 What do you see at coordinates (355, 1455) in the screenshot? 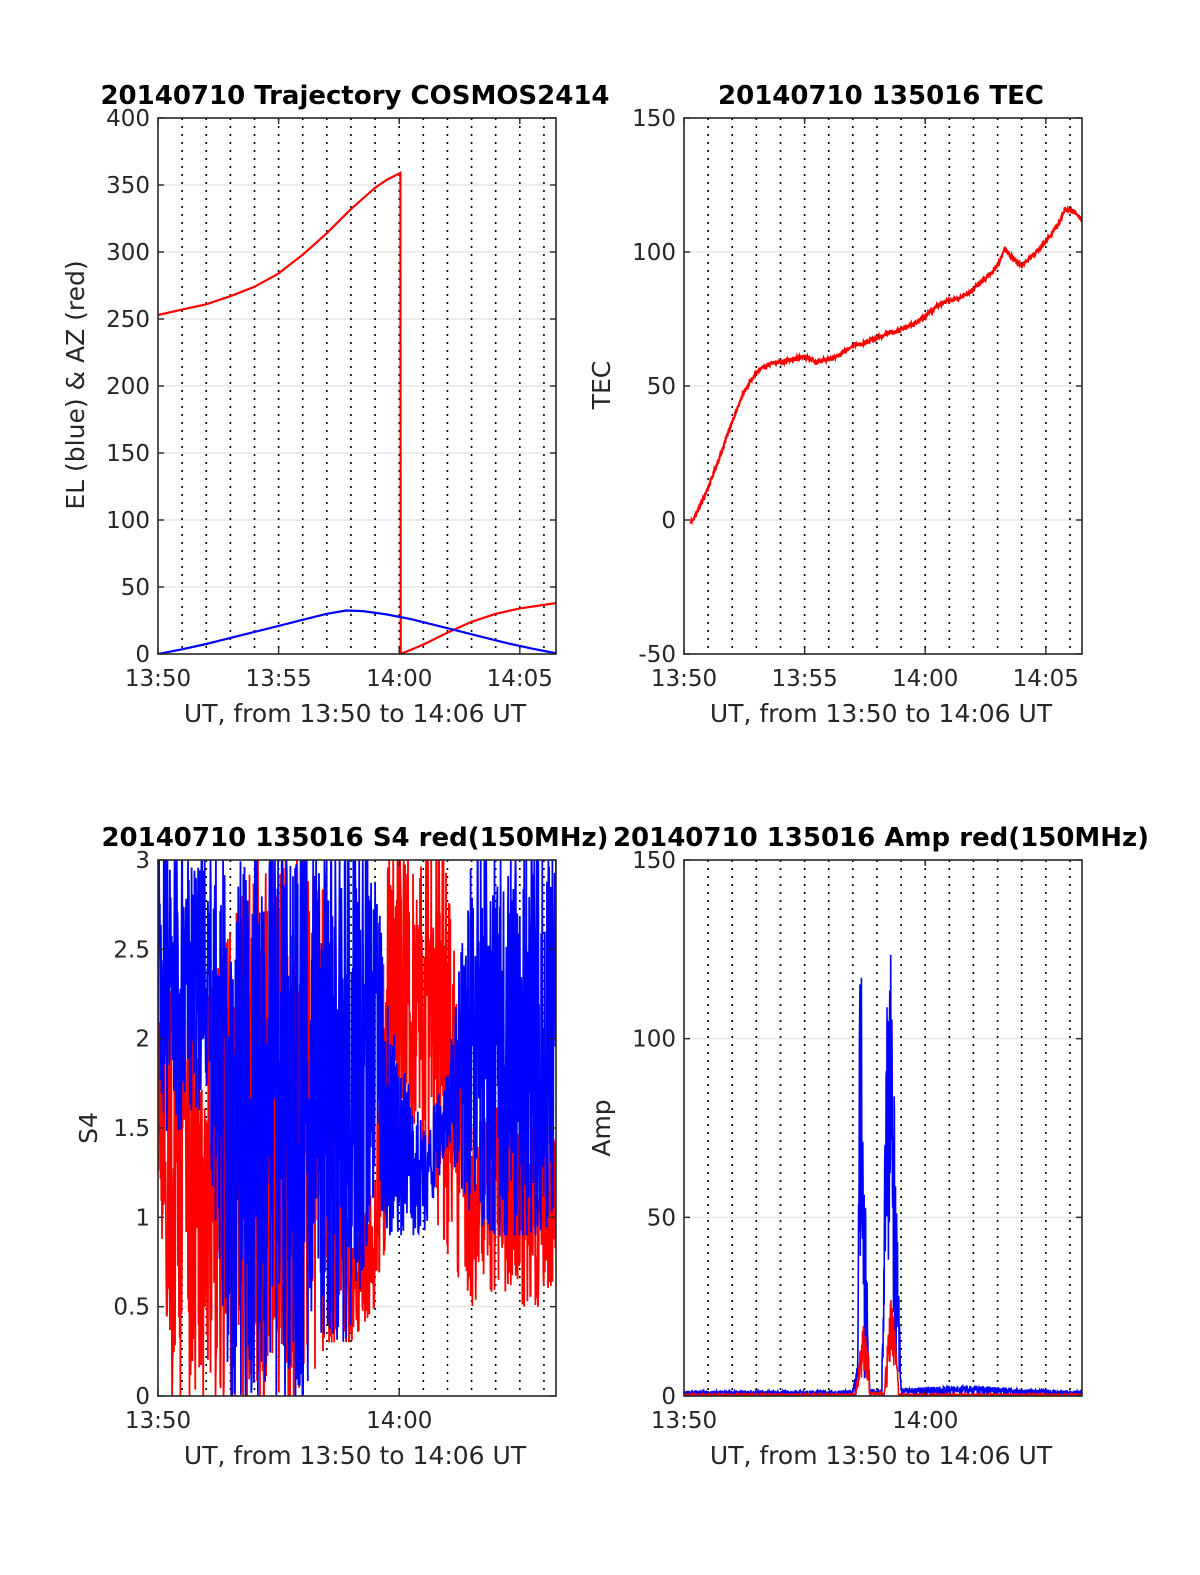
I see `x-axis-label-s4: UT, from 13:50 to 14:06 UT` at bounding box center [355, 1455].